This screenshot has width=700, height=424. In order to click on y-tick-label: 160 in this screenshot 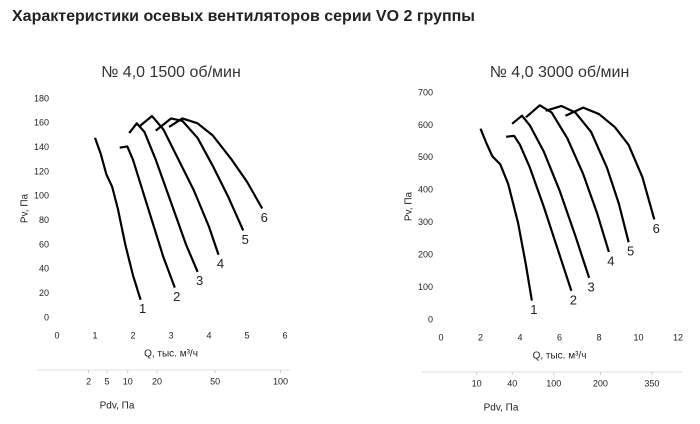, I will do `click(41, 123)`.